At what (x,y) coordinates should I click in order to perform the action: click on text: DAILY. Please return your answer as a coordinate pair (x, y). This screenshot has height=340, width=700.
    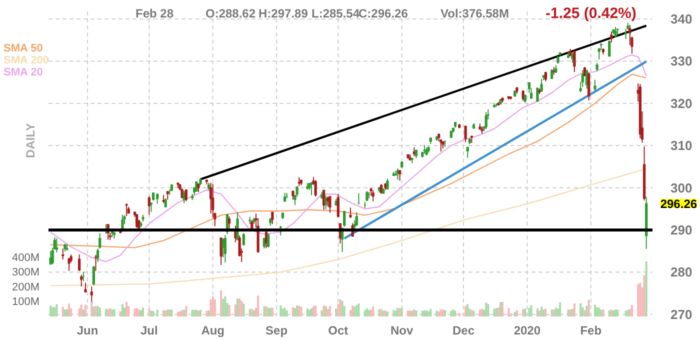
    Looking at the image, I should click on (31, 140).